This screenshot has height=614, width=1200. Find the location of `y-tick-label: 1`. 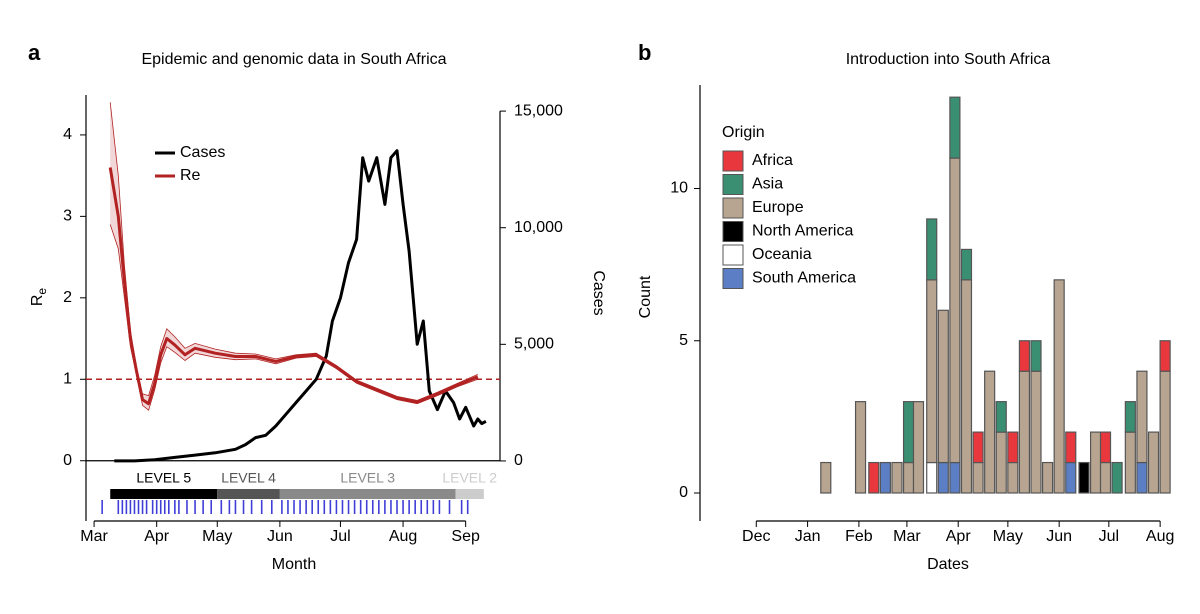

y-tick-label: 1 is located at coordinates (67, 378).